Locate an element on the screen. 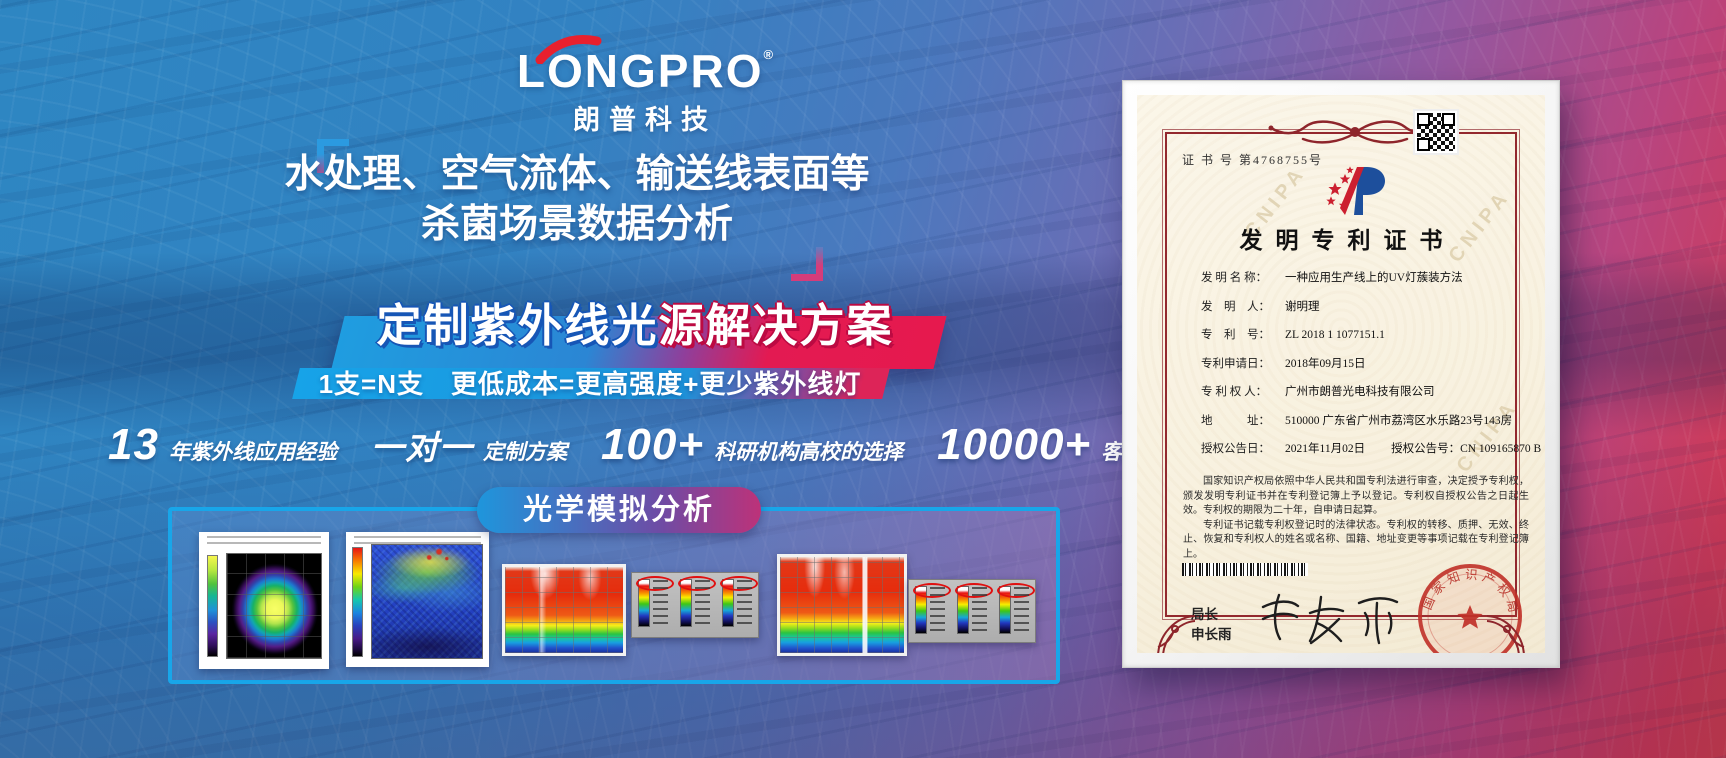 This screenshot has width=1726, height=758. noise-plot-area is located at coordinates (427, 601).